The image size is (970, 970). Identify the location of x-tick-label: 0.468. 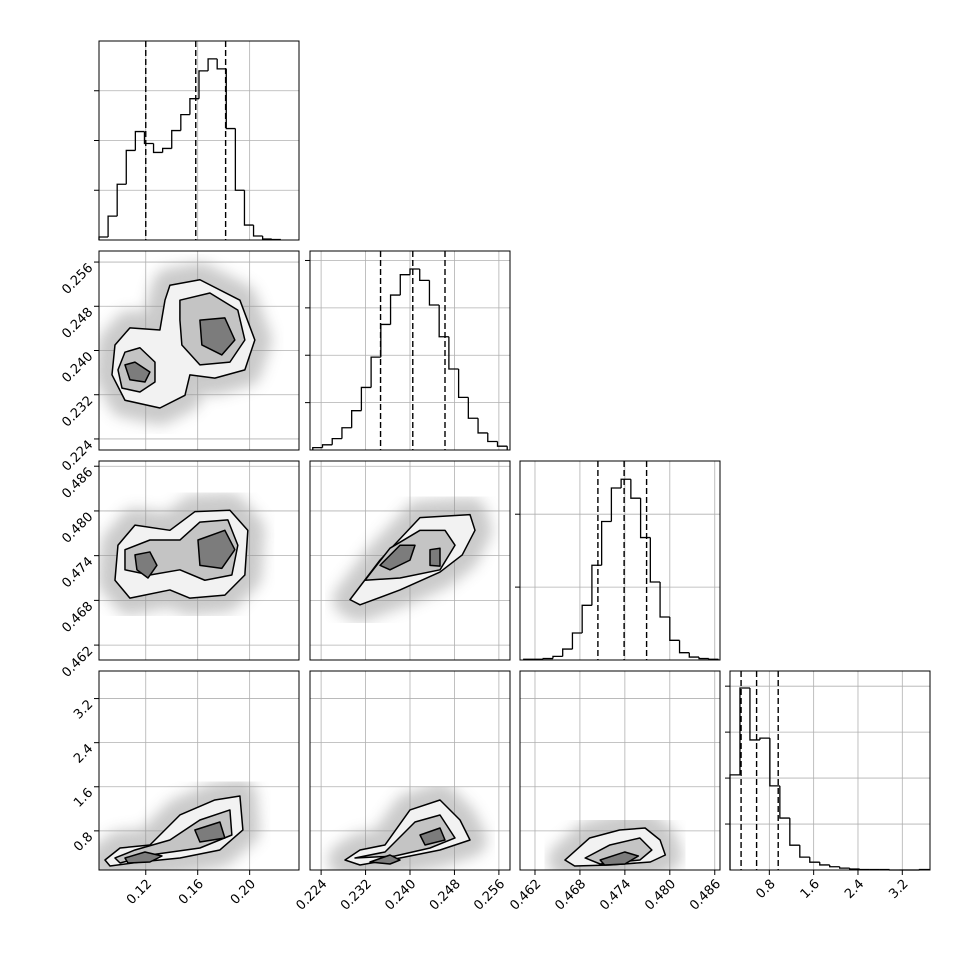
(570, 895).